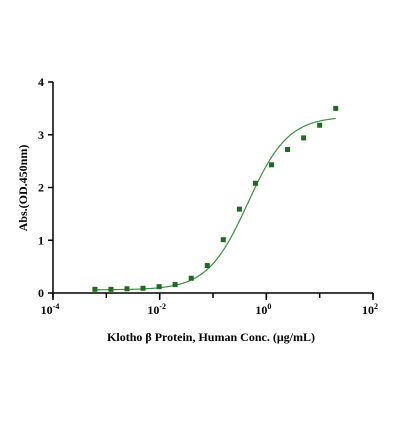  I want to click on x-tick-label: 10², so click(370, 309).